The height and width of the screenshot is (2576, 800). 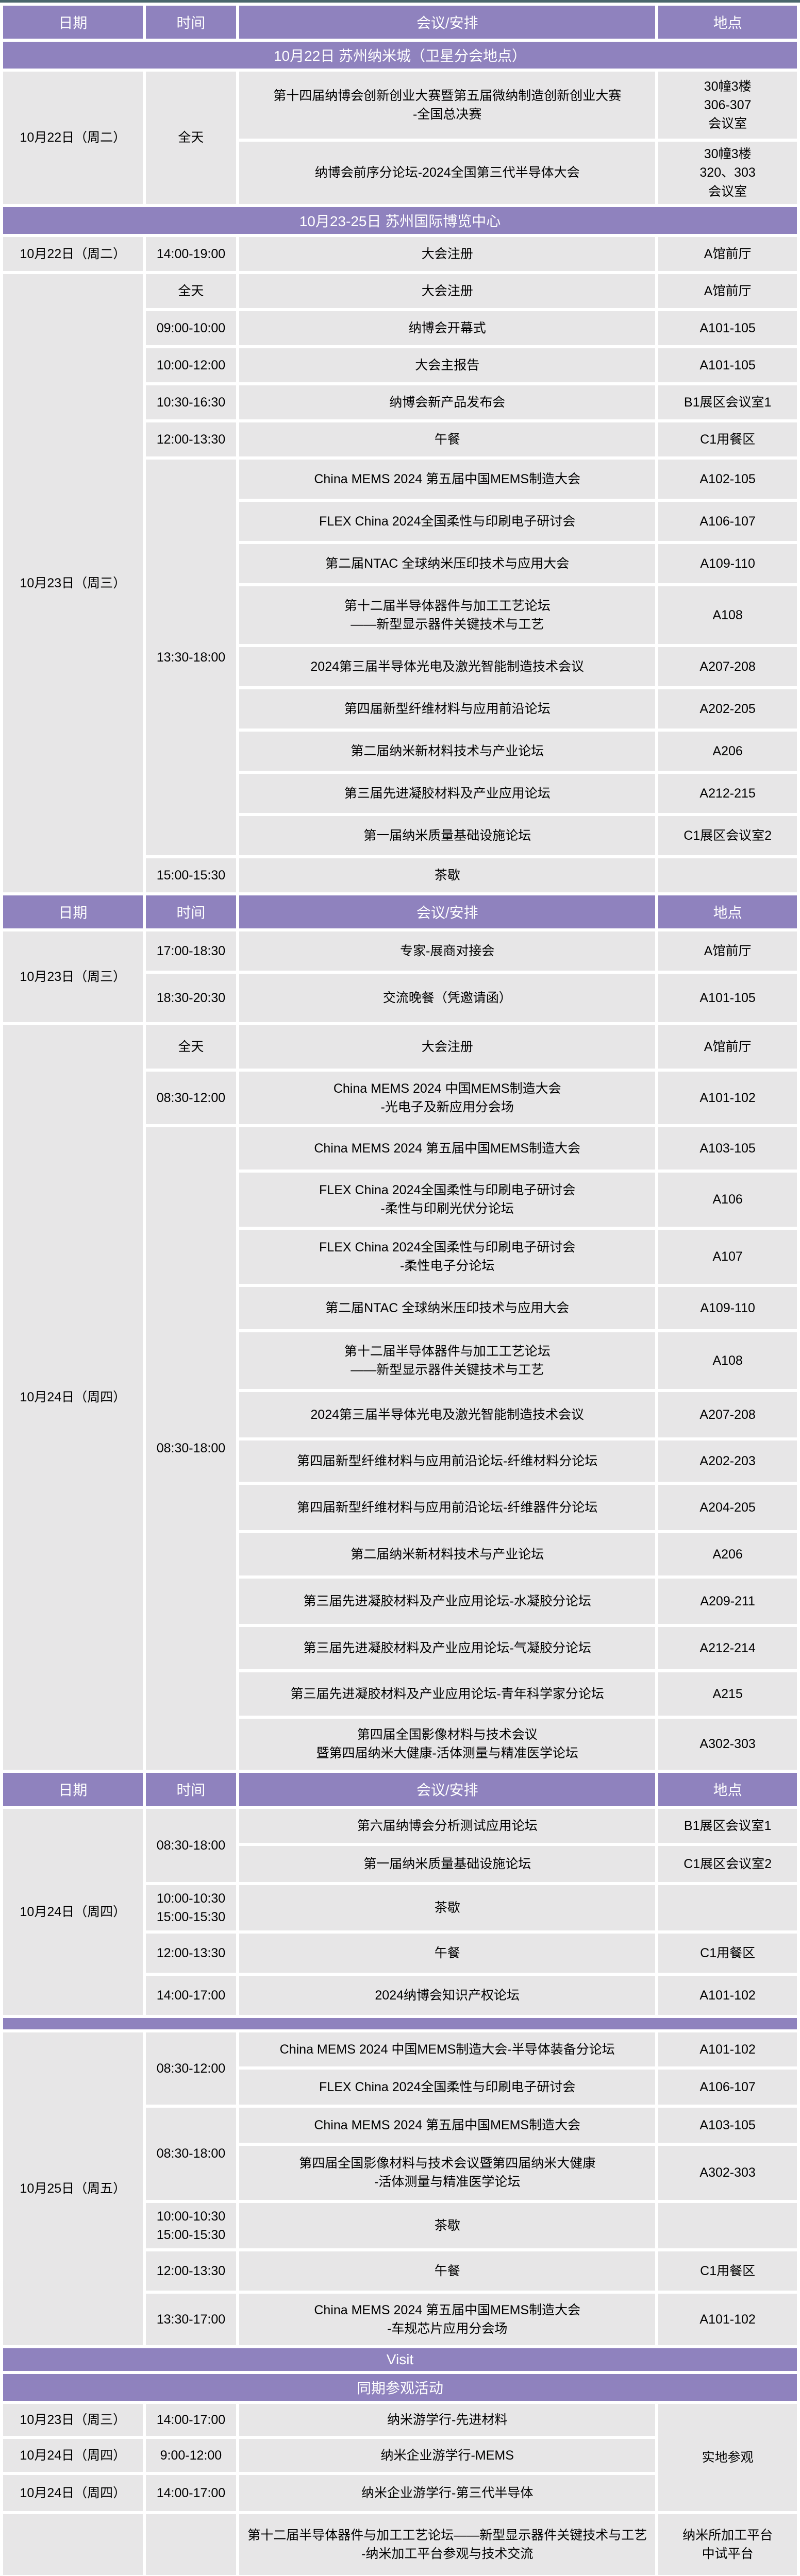 What do you see at coordinates (727, 1199) in the screenshot?
I see `venue-cell: A106` at bounding box center [727, 1199].